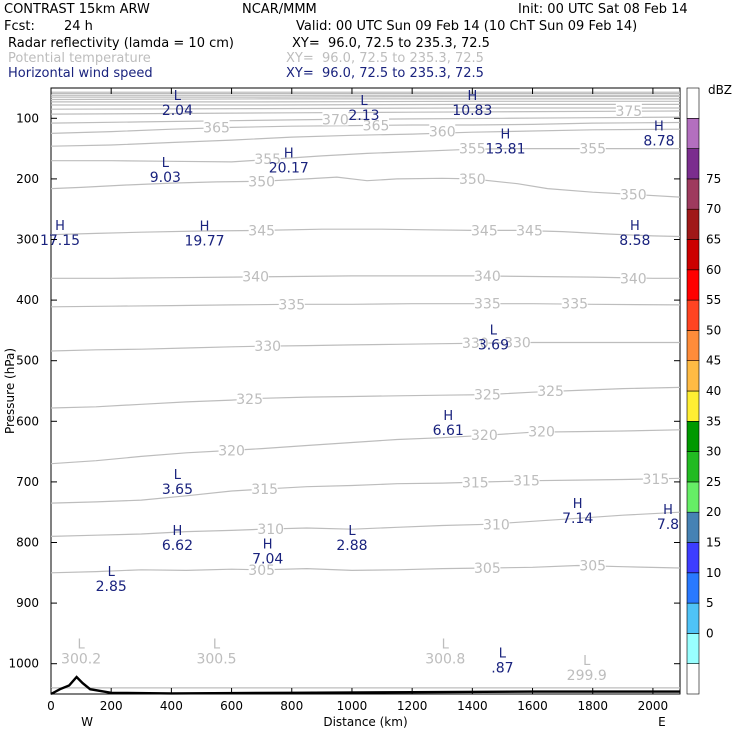 The image size is (740, 740). Describe the element at coordinates (178, 96) in the screenshot. I see `wind-low-symbol: L` at that location.